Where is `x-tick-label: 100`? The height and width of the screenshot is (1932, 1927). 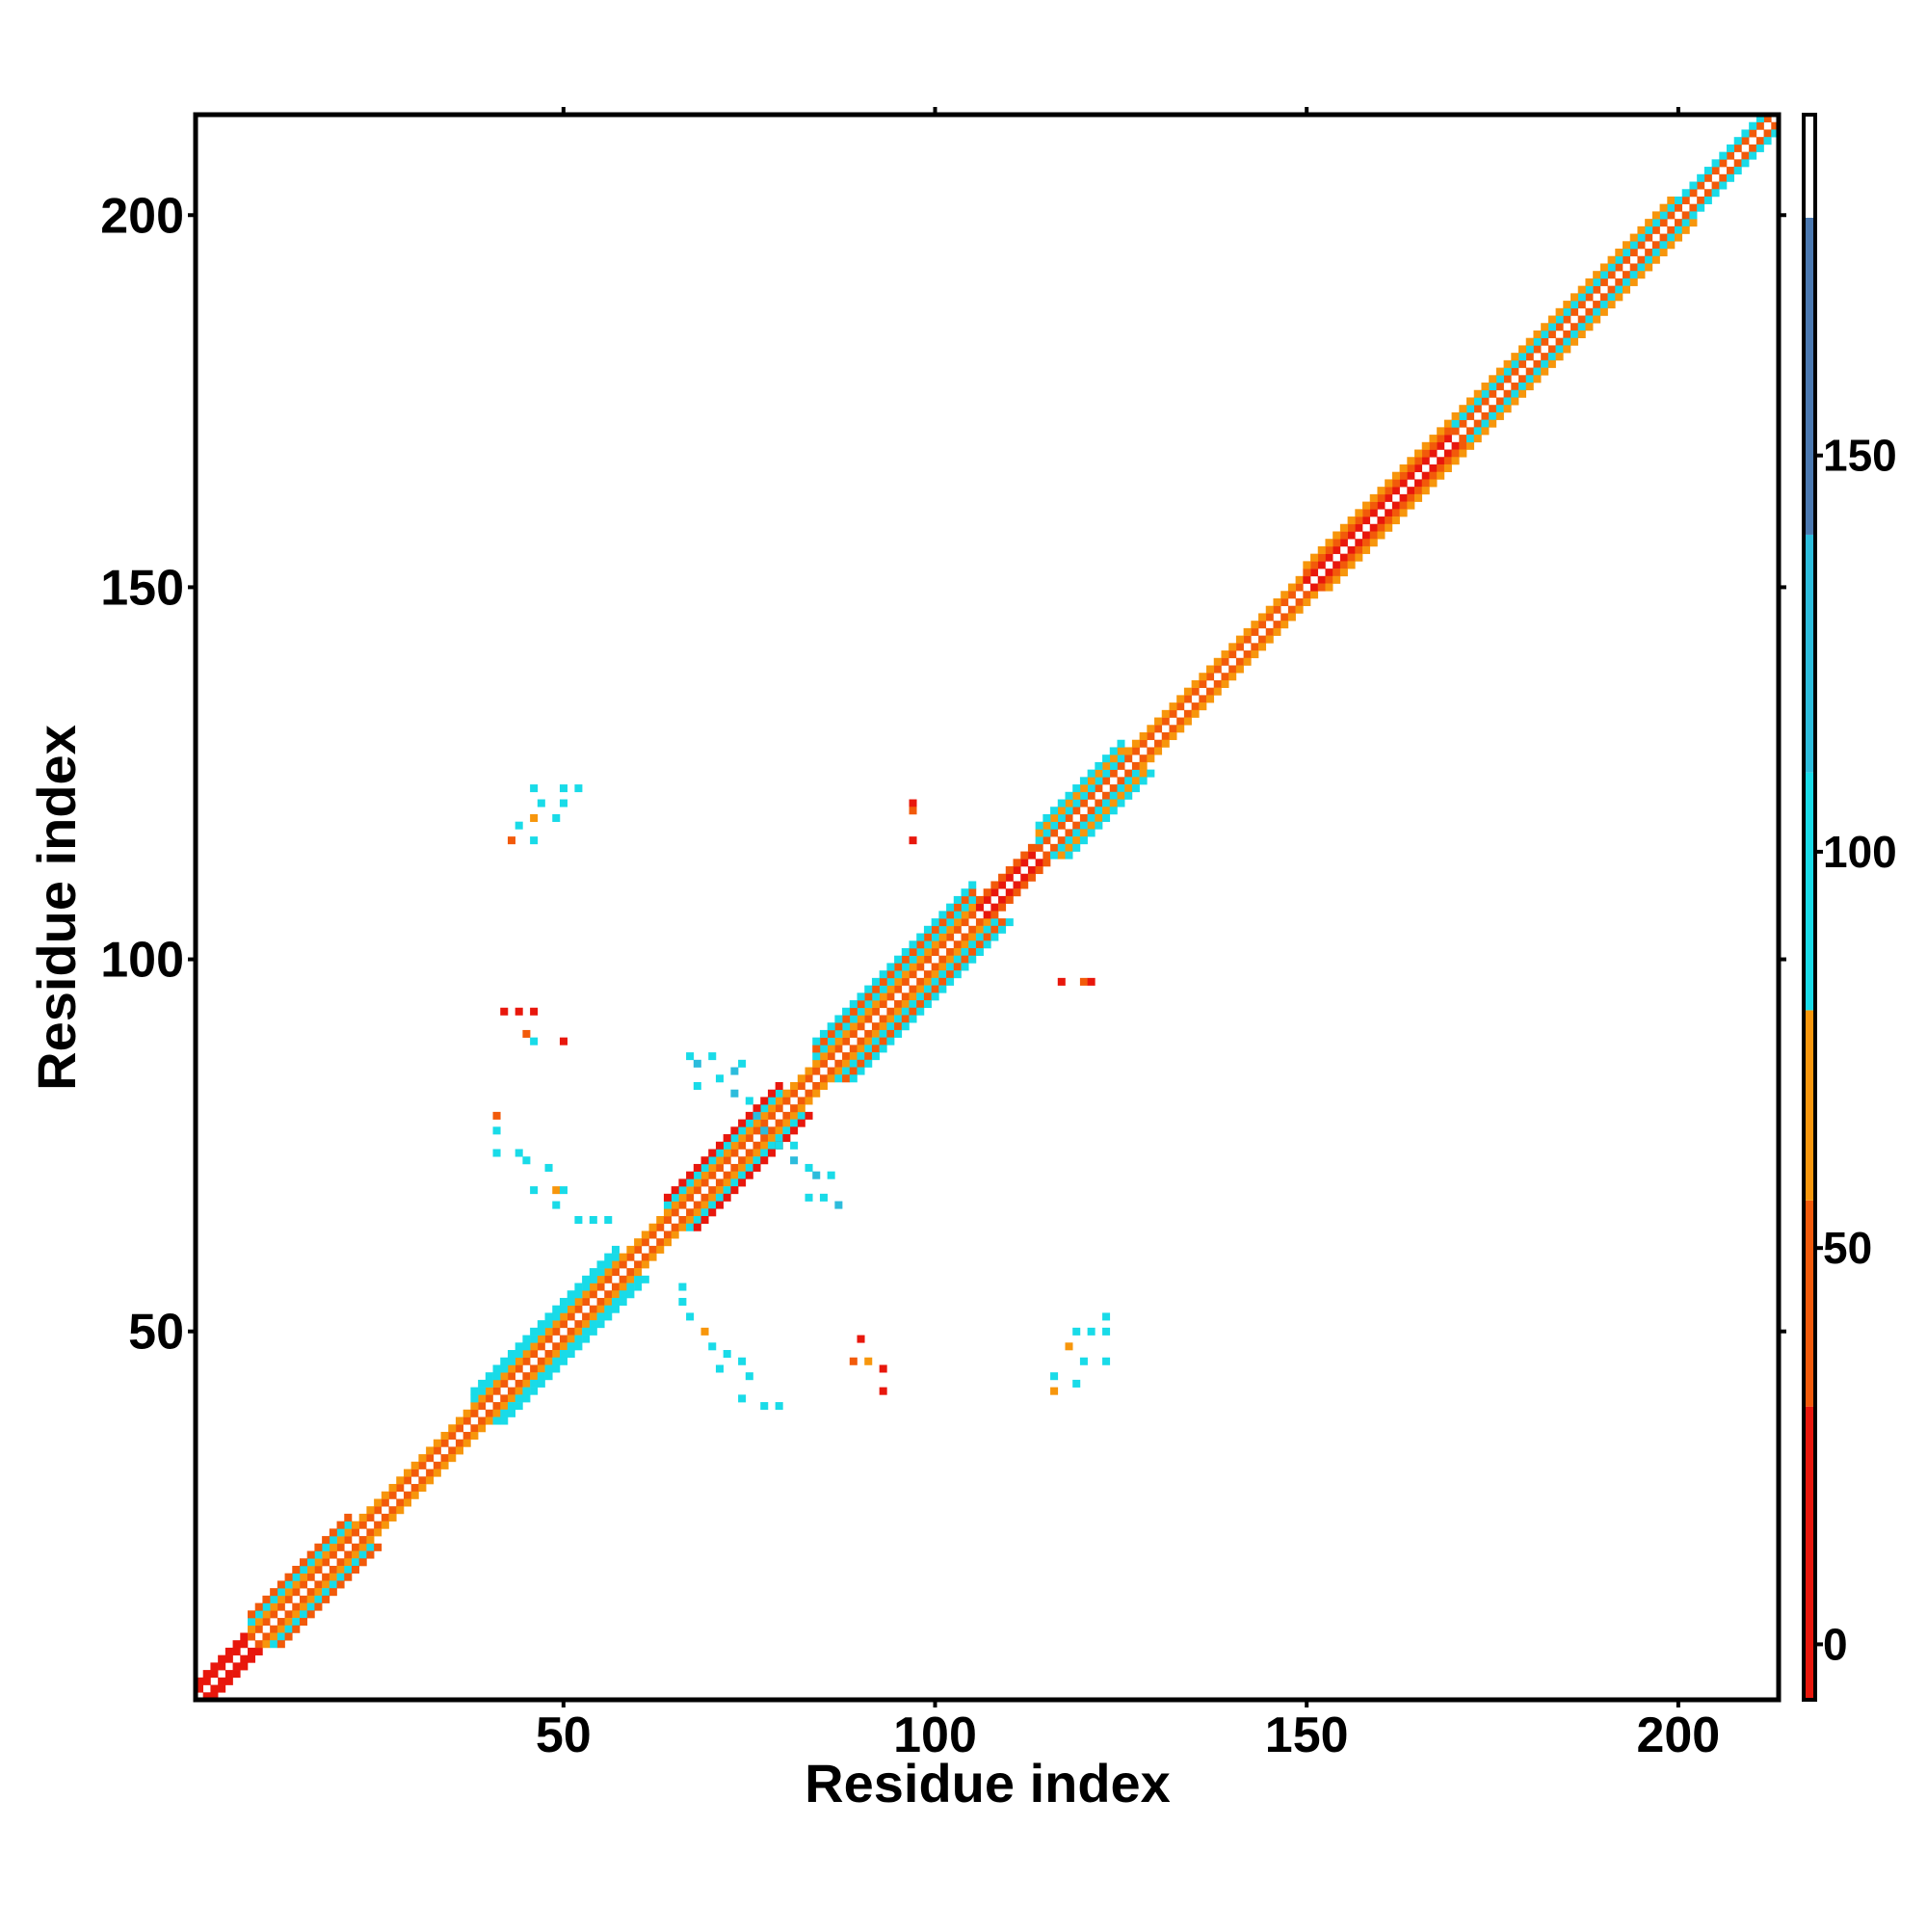
x-tick-label: 100 is located at coordinates (935, 1735).